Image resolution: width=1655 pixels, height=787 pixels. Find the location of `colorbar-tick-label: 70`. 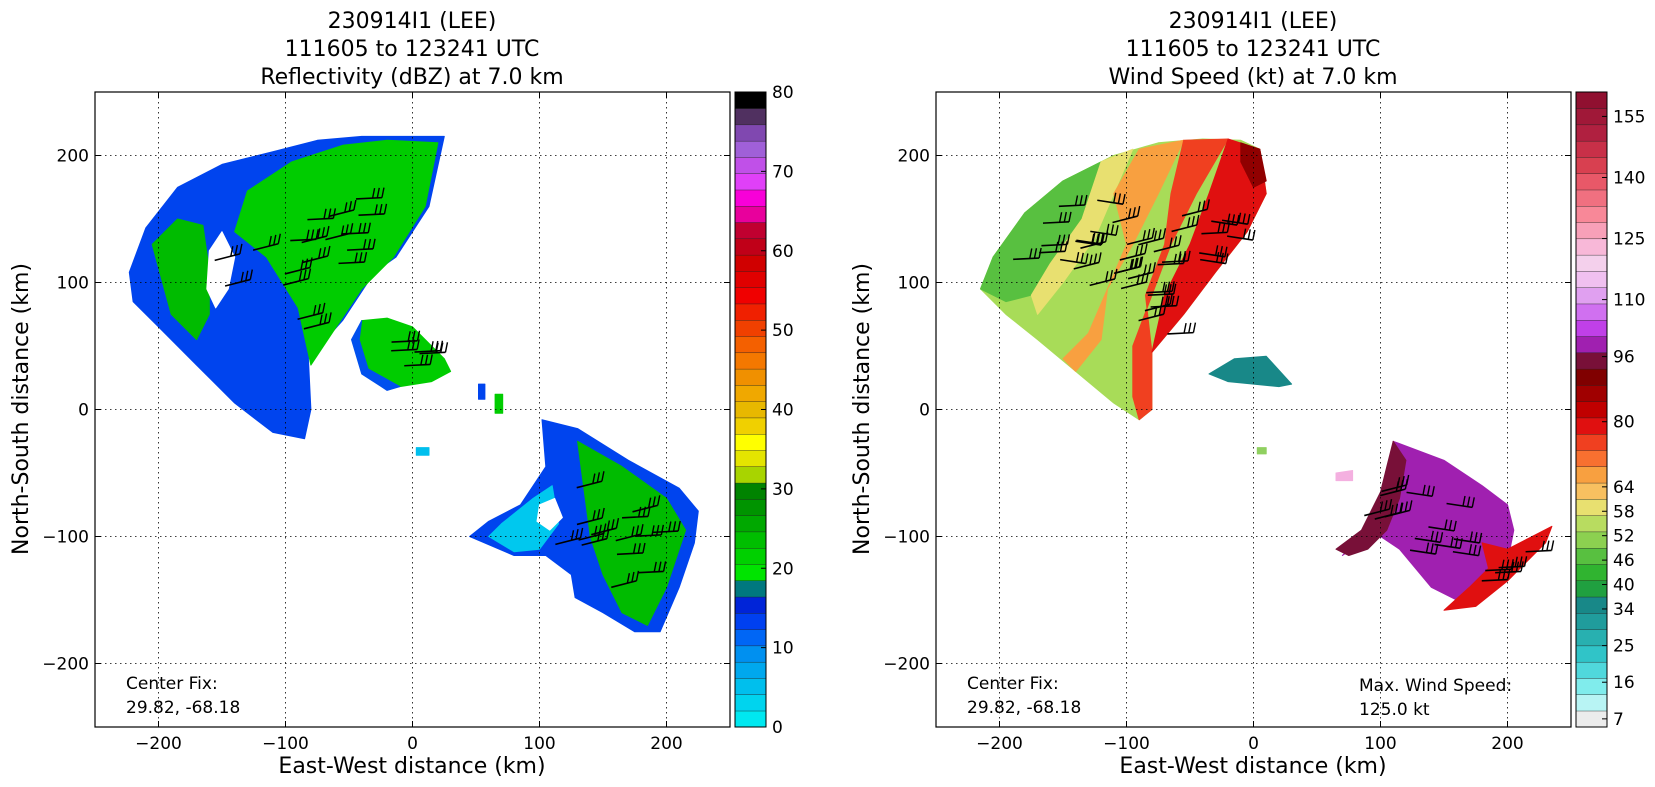

colorbar-tick-label: 70 is located at coordinates (783, 172).